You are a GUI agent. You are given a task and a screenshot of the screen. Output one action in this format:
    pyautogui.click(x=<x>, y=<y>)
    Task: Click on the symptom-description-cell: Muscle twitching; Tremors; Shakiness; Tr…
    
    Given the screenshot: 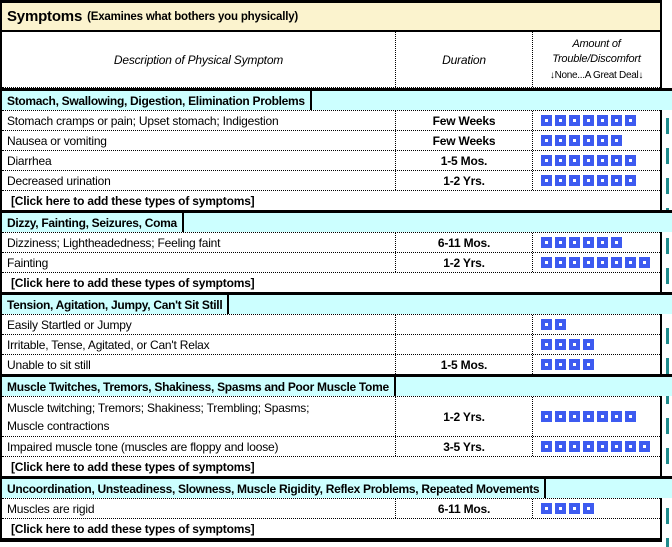 What is the action you would take?
    pyautogui.click(x=198, y=416)
    